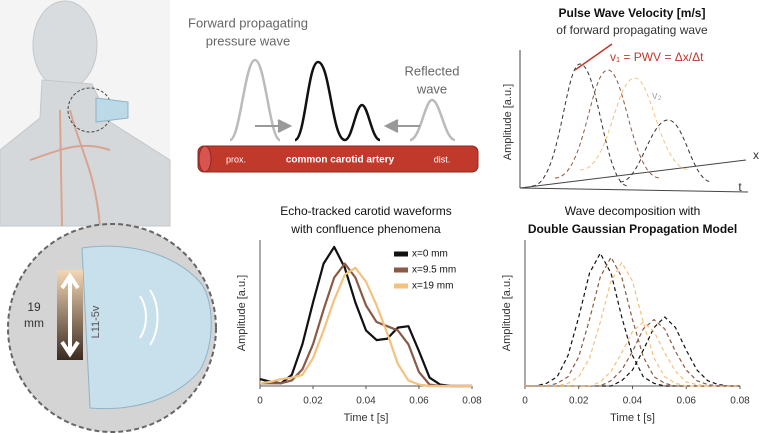  Describe the element at coordinates (740, 187) in the screenshot. I see `pwv-t-axis: t` at that location.